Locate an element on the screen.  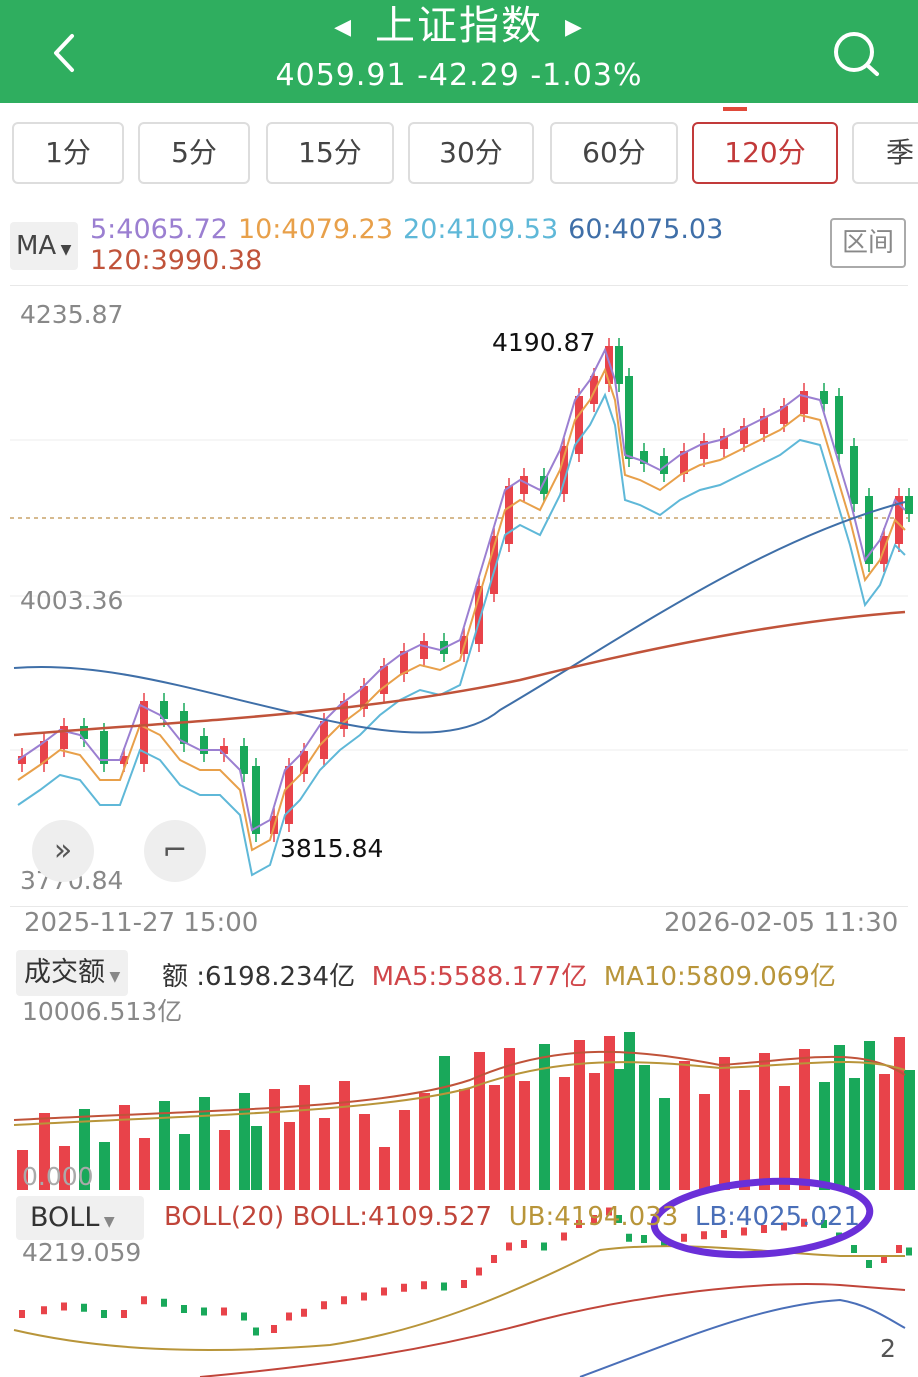
volume-ma10: MA10:5809.069亿 is located at coordinates (719, 977).